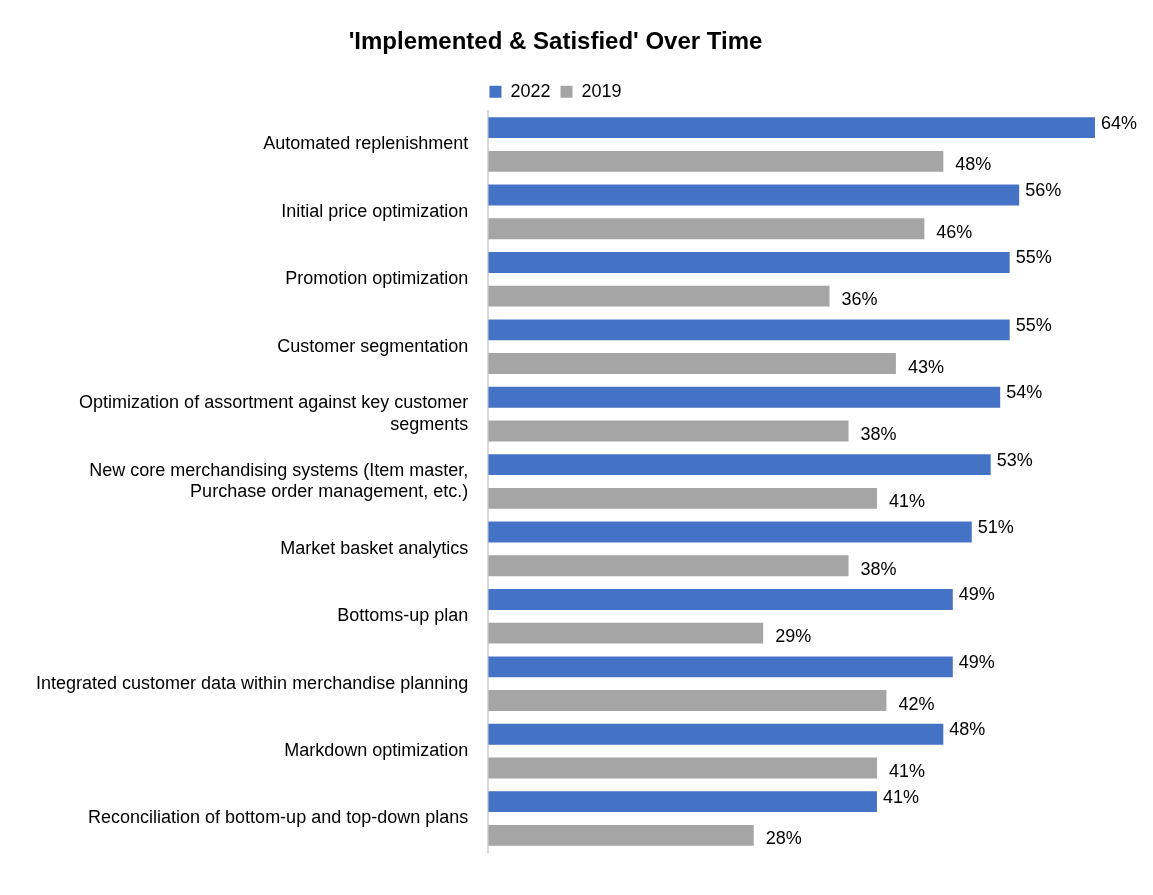  What do you see at coordinates (375, 210) in the screenshot?
I see `y-tick-label: Initial price optimization` at bounding box center [375, 210].